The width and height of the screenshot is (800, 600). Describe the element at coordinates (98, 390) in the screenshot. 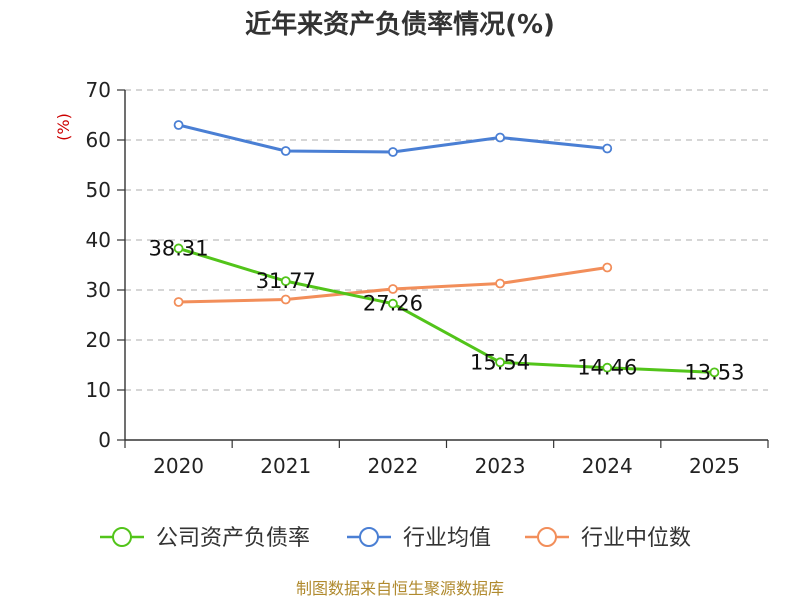

I see `y-tick-label: 10` at that location.